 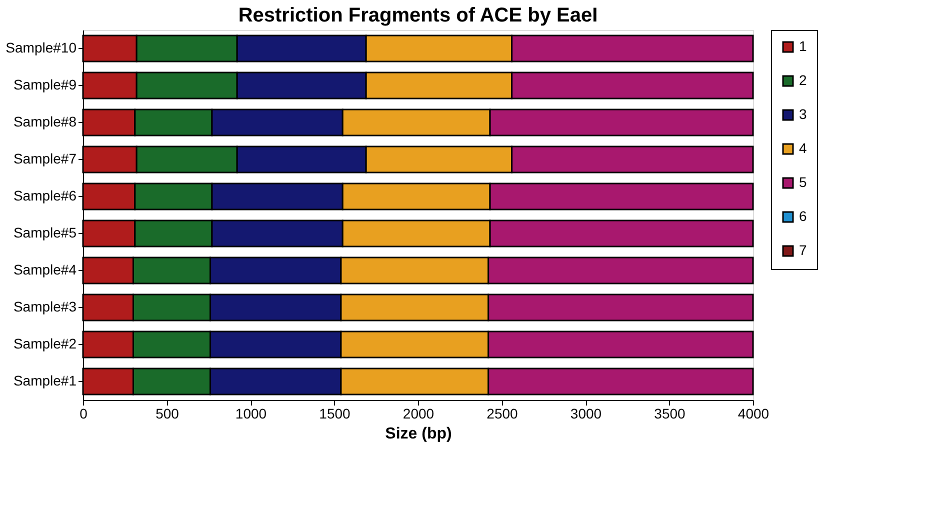 I want to click on legend-label: 5, so click(x=803, y=182).